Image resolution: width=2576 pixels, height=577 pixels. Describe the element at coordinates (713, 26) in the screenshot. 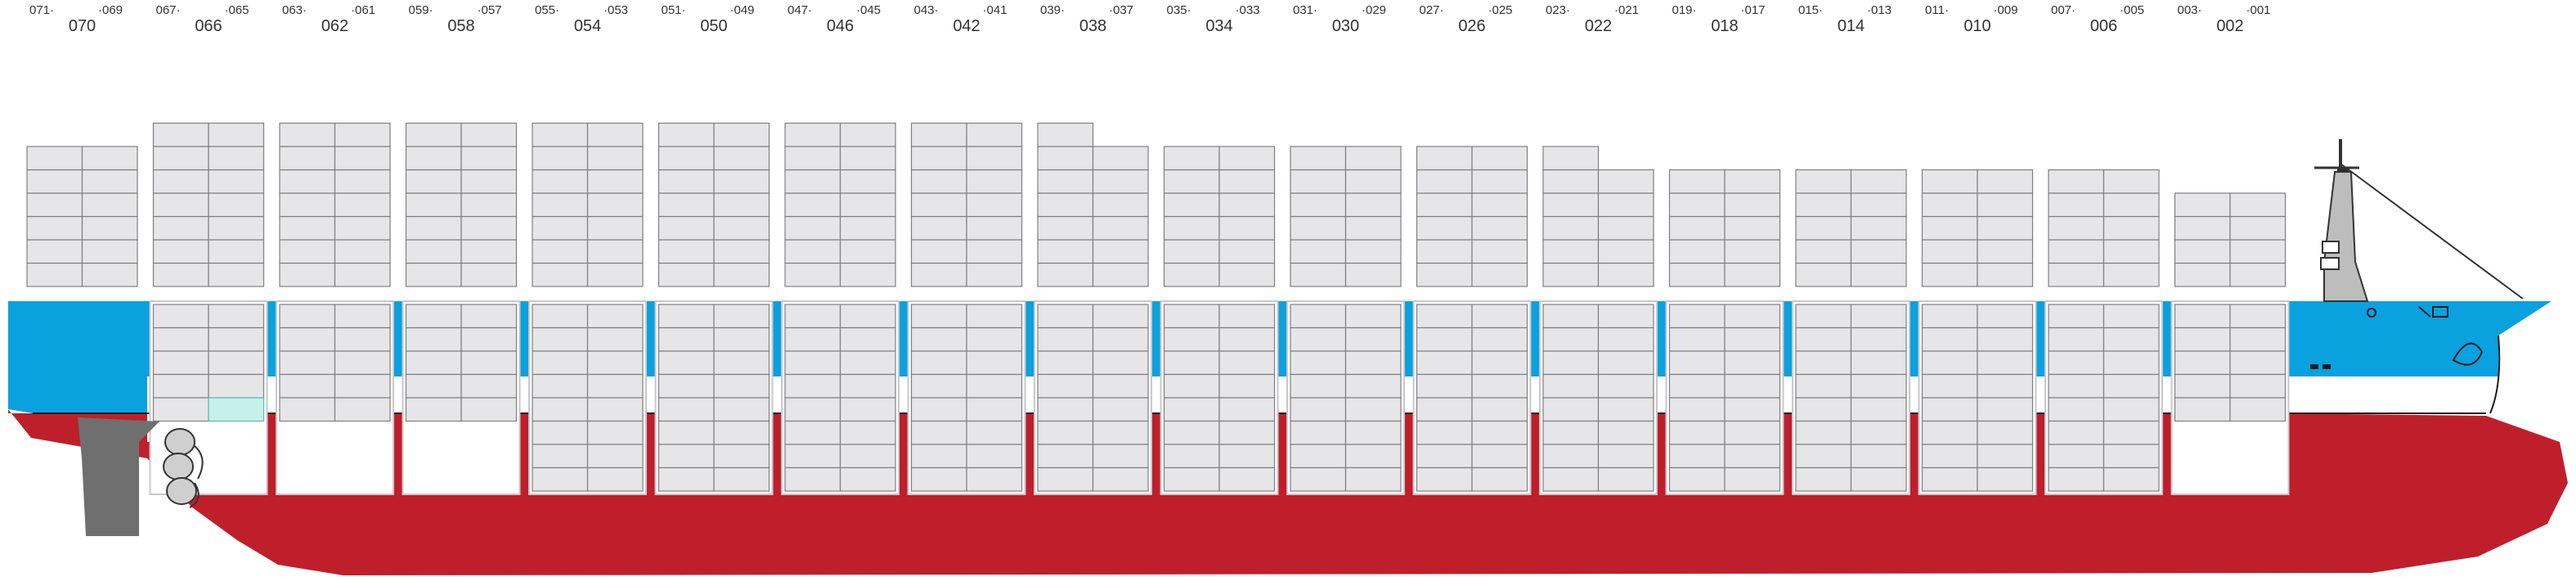

I see `bay-label: 050` at that location.